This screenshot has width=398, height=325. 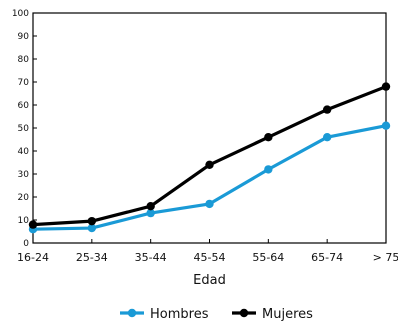 I want to click on legend-label-hombres: Hombres, so click(x=179, y=314).